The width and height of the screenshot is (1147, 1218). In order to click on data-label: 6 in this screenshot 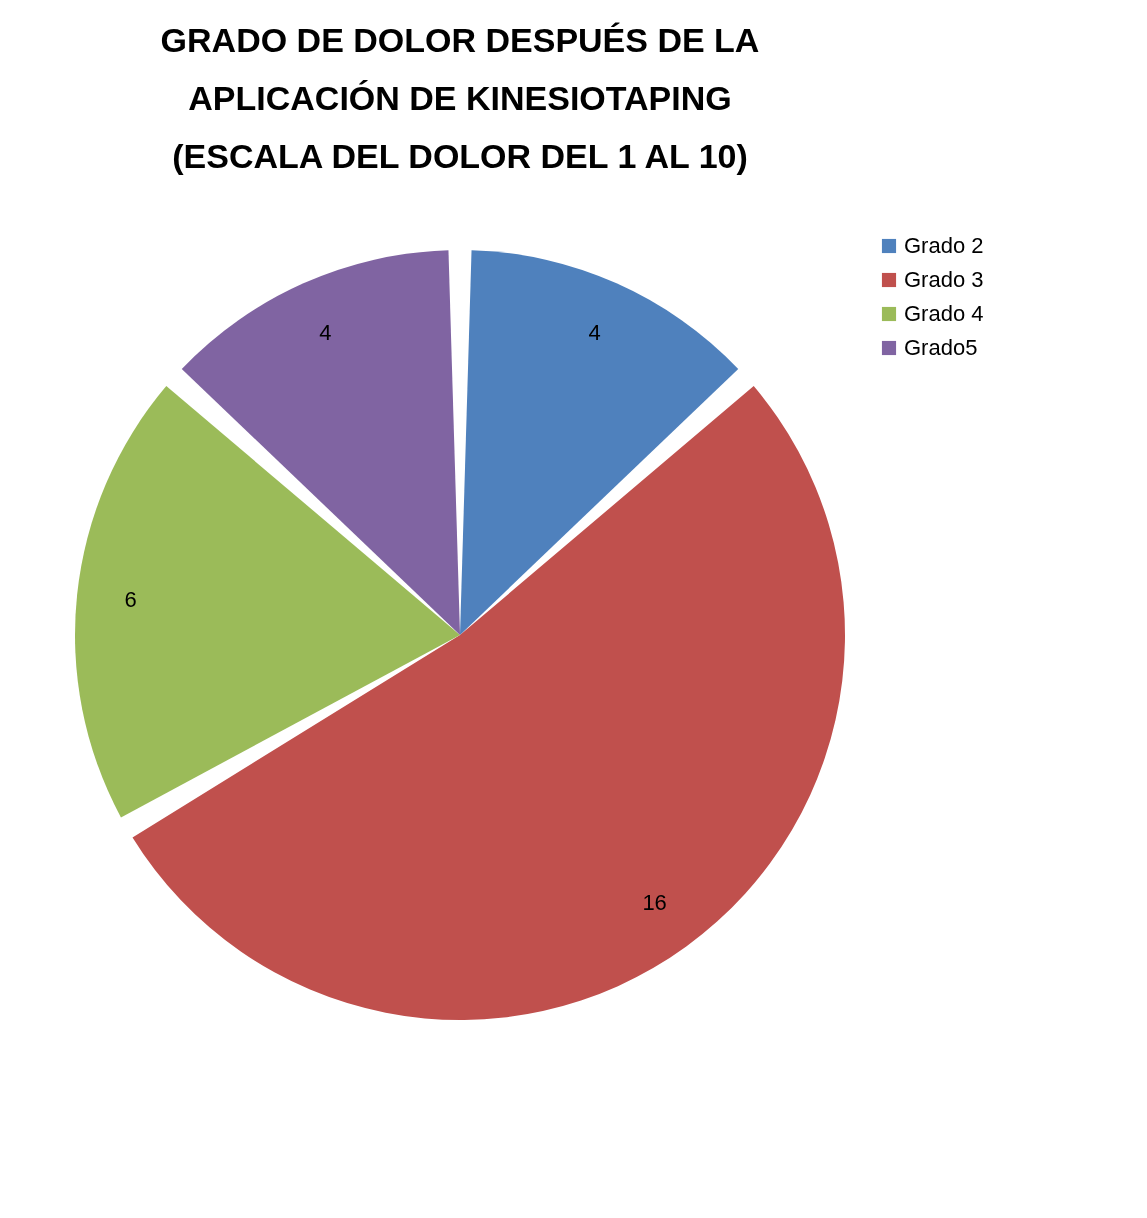, I will do `click(130, 600)`.